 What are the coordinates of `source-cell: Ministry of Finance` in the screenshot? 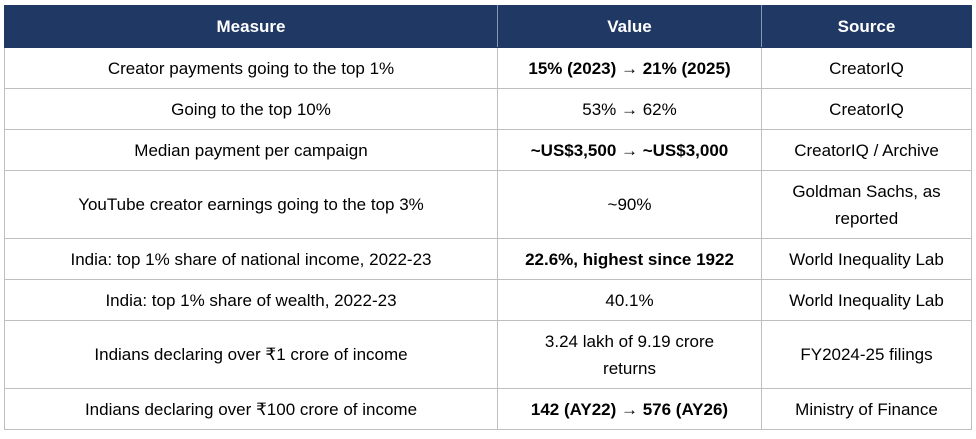 It's located at (866, 409).